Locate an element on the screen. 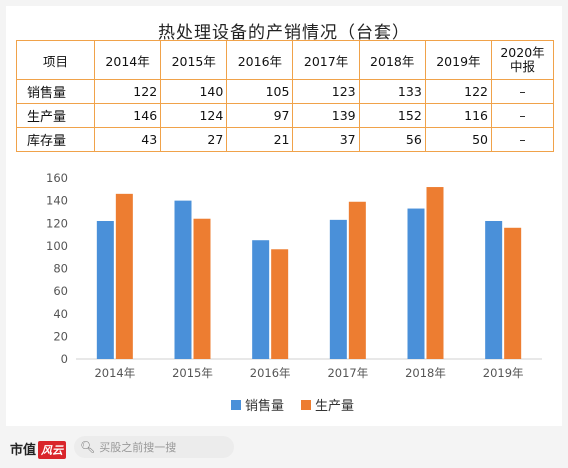 The width and height of the screenshot is (568, 468). y-tick-label: 60 is located at coordinates (60, 291).